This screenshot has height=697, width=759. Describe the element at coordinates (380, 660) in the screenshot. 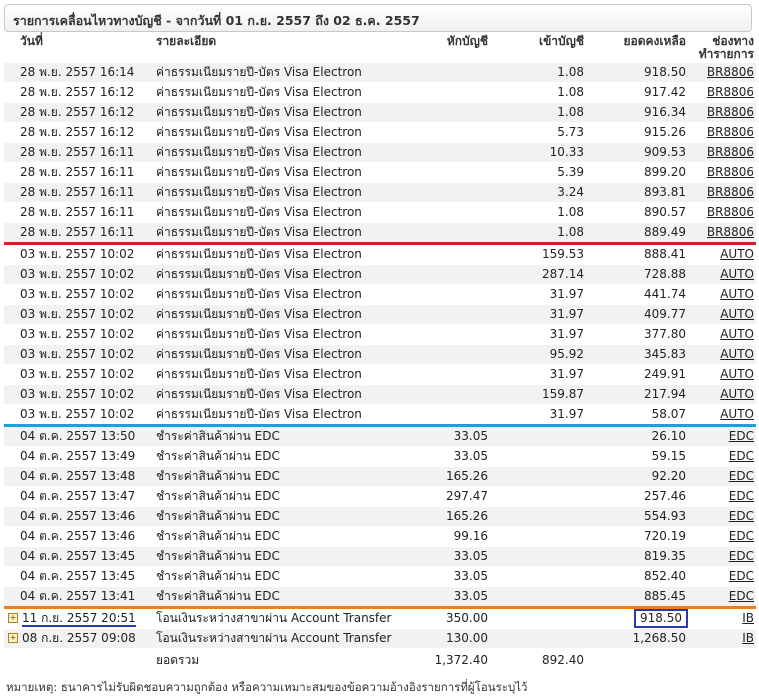

I see `totals-row: ยอดรวม 1,372.40 892.40` at that location.